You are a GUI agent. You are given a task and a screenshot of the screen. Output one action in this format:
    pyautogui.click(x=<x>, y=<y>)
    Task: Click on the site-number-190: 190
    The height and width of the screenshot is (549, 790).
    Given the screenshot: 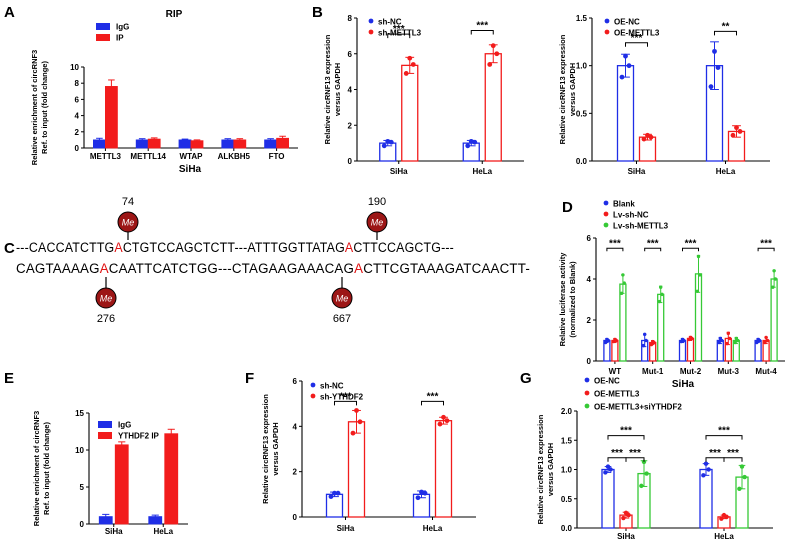 What is the action you would take?
    pyautogui.click(x=377, y=202)
    